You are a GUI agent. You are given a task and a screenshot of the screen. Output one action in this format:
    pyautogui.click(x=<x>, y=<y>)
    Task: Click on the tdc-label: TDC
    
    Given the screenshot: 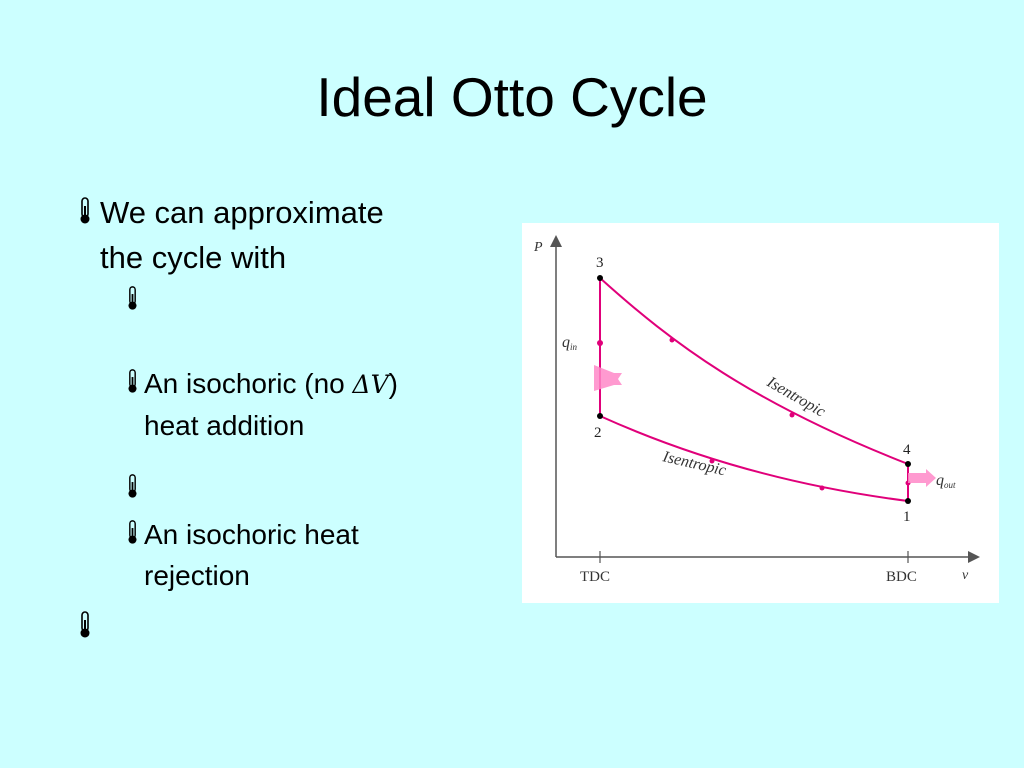 What is the action you would take?
    pyautogui.click(x=595, y=577)
    